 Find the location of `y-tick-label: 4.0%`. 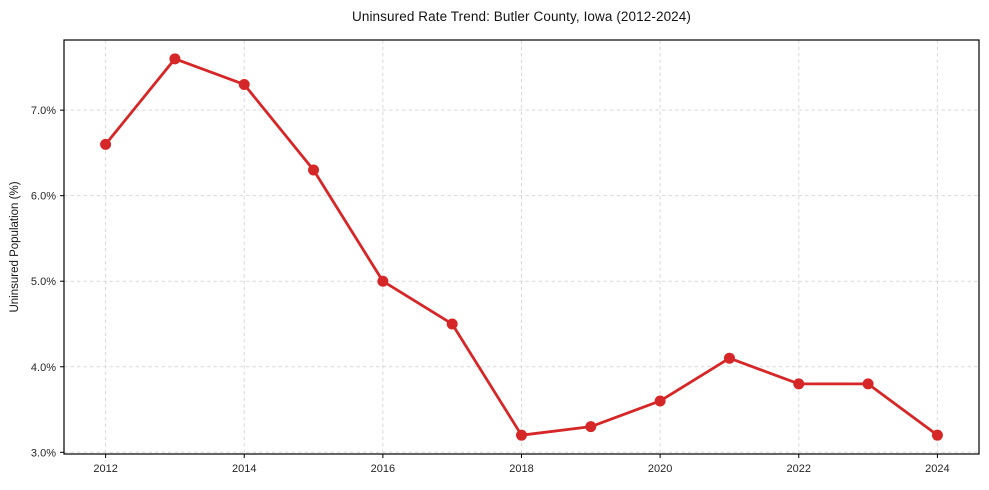

y-tick-label: 4.0% is located at coordinates (43, 368).